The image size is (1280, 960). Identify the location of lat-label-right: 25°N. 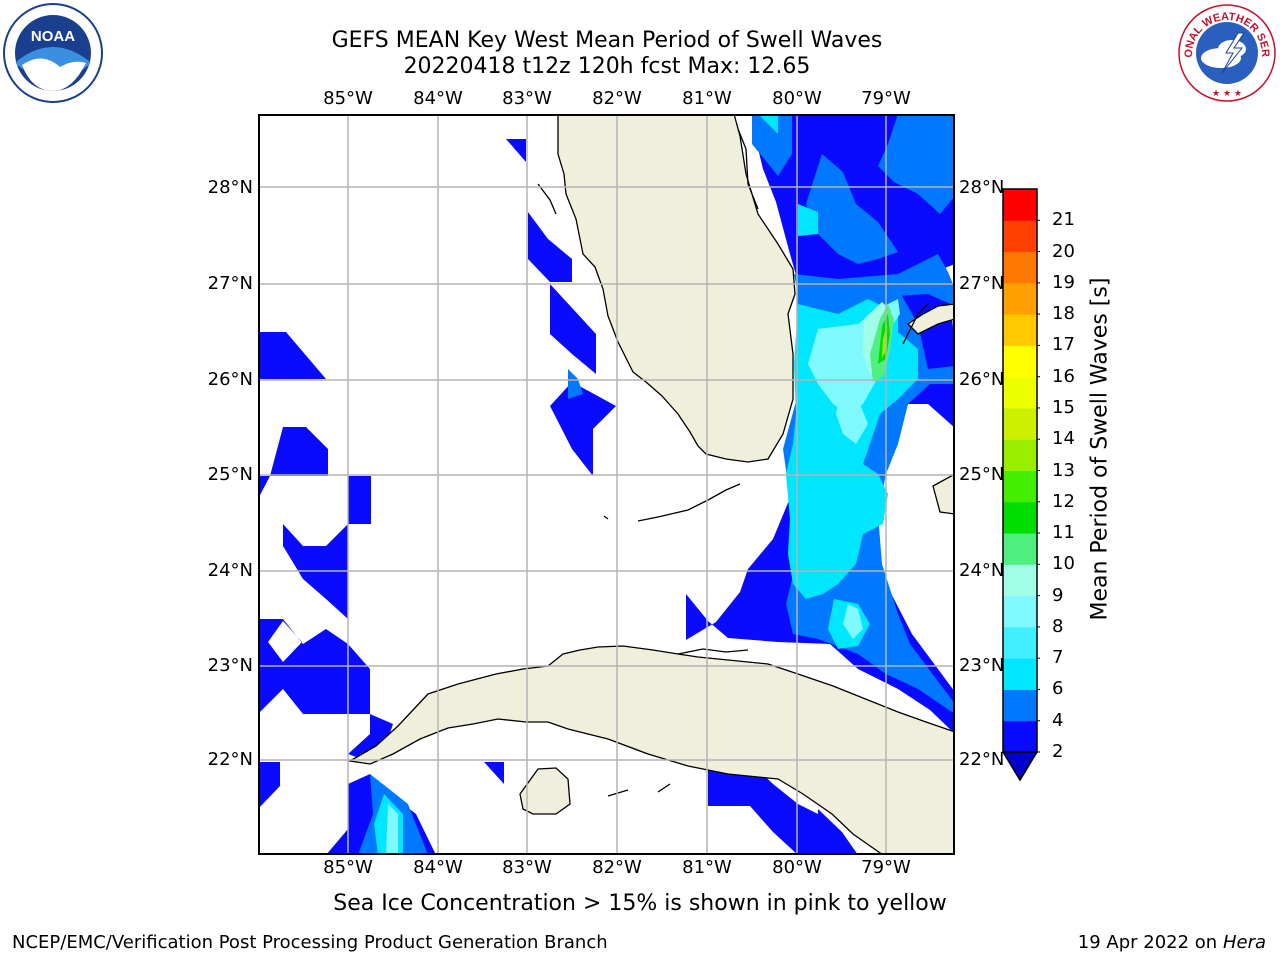
(982, 474).